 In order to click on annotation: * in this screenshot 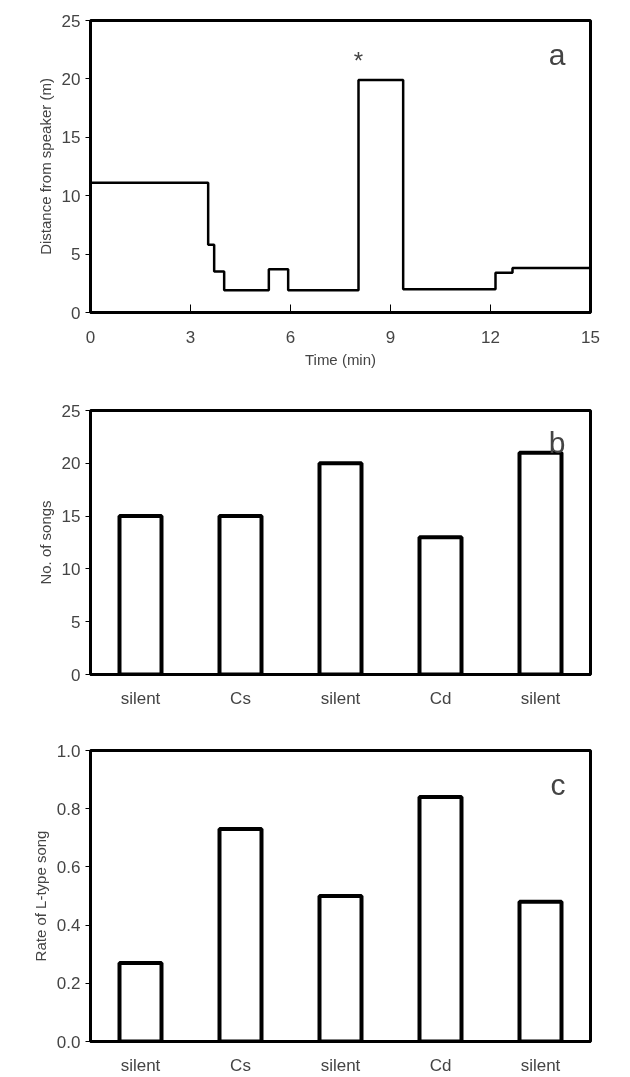, I will do `click(358, 61)`.